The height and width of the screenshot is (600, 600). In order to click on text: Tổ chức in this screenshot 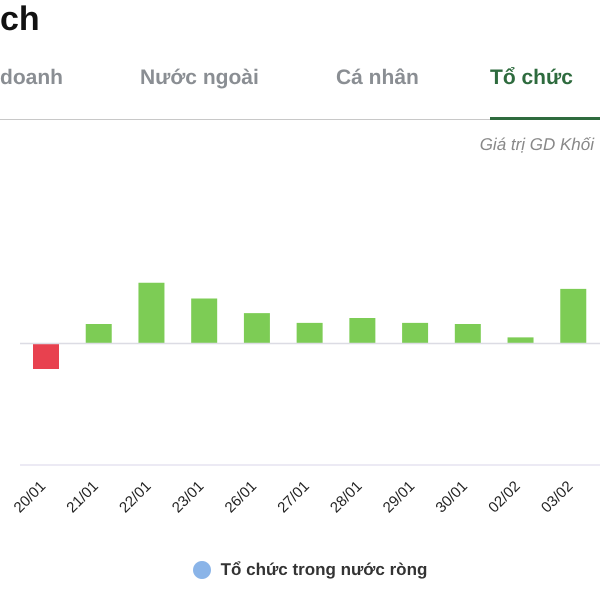, I will do `click(531, 78)`.